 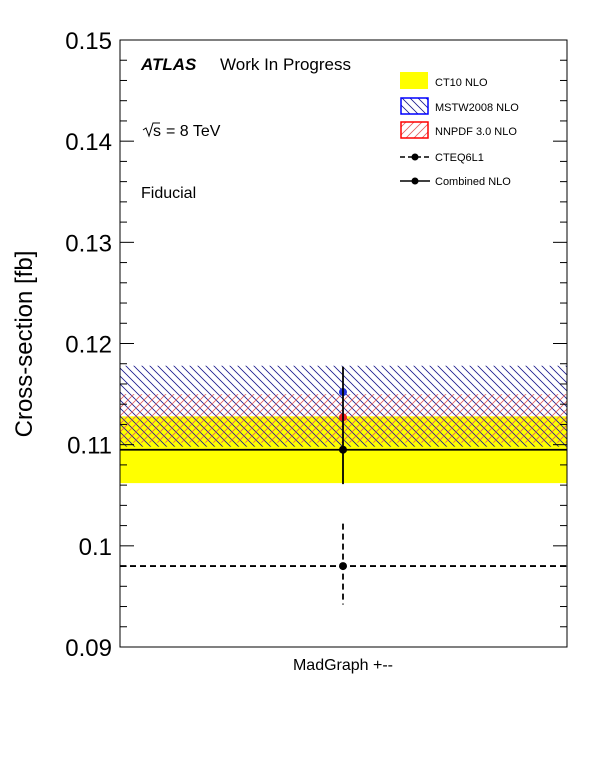 What do you see at coordinates (88, 142) in the screenshot?
I see `y-tick-label: 0.14` at bounding box center [88, 142].